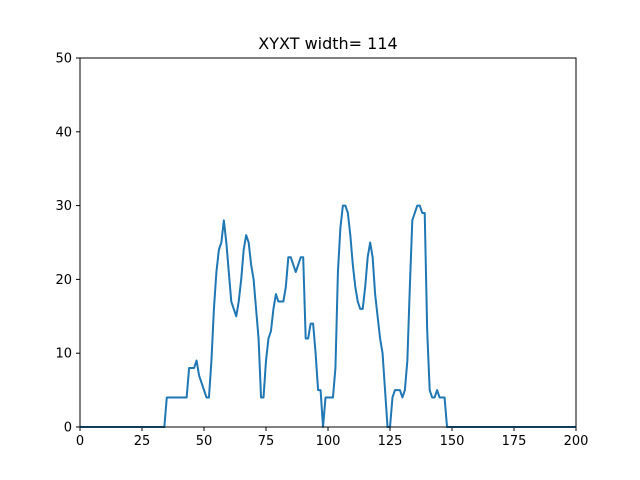  I want to click on x-tick-label: 75, so click(266, 441).